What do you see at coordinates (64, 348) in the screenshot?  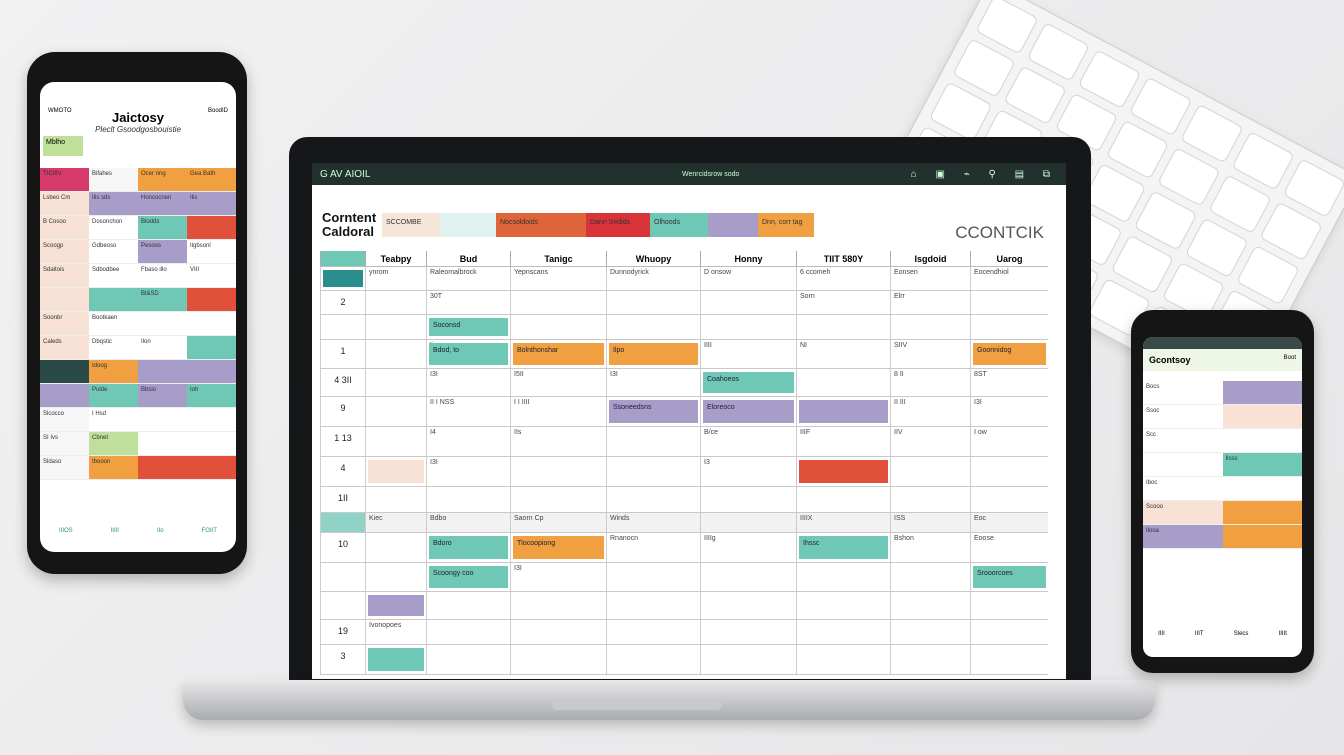 I see `phone-cell: Caleds` at bounding box center [64, 348].